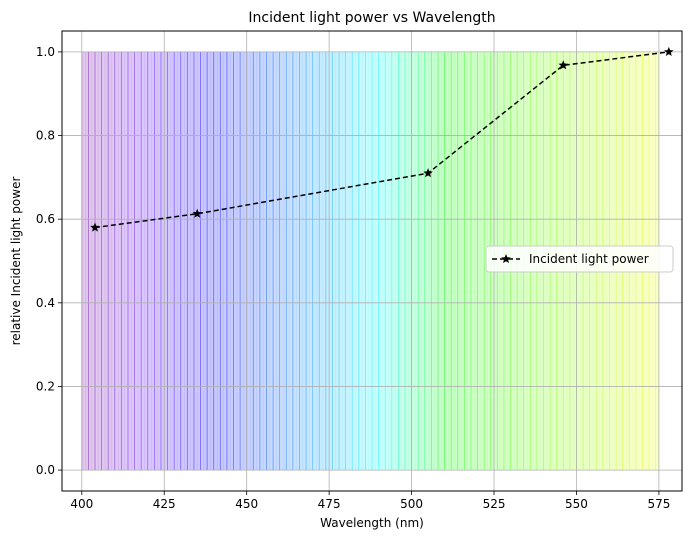 Image resolution: width=691 pixels, height=545 pixels. I want to click on x-tick-label: 575, so click(658, 504).